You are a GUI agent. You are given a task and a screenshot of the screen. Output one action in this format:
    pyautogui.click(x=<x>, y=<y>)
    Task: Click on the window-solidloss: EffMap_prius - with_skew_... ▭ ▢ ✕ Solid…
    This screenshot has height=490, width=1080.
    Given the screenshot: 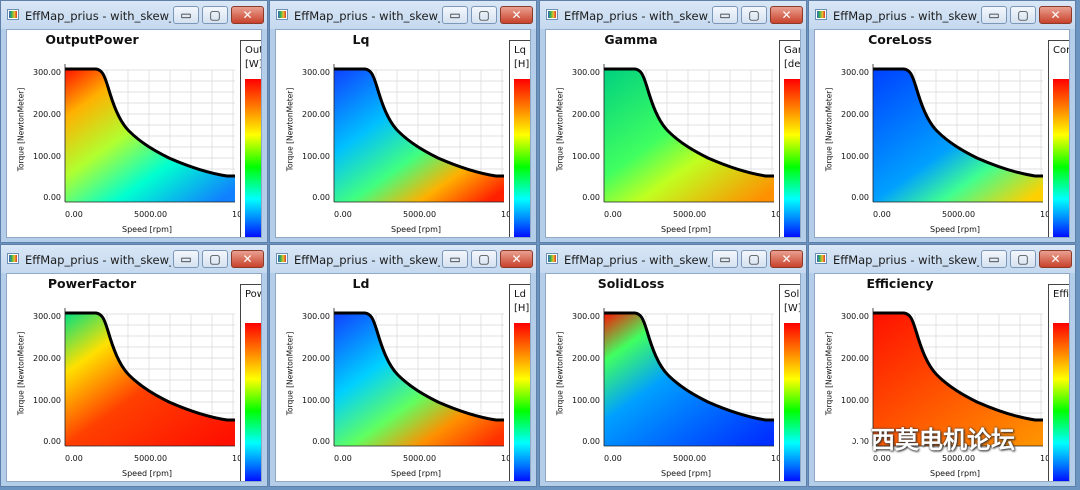 What is the action you would take?
    pyautogui.click(x=673, y=365)
    